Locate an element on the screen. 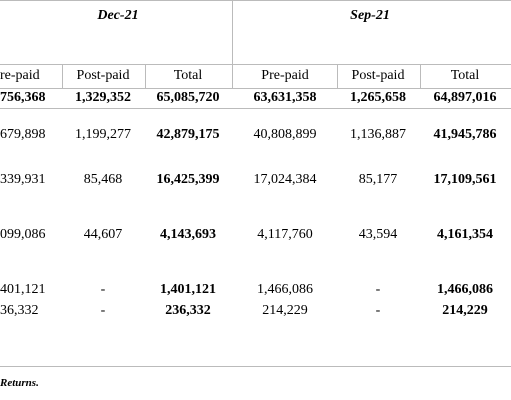 The image size is (511, 400). column-header: Pre-paid is located at coordinates (285, 75).